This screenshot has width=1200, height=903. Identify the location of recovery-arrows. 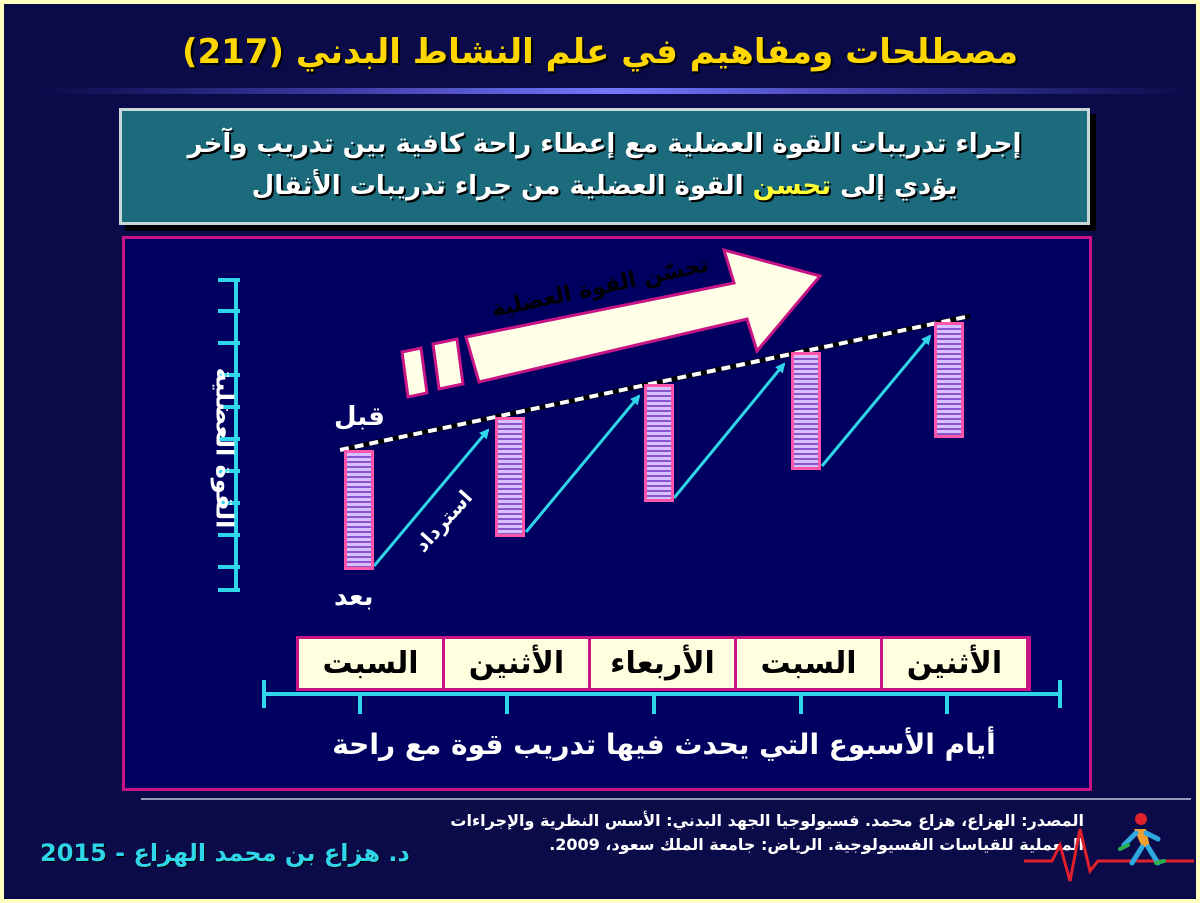
(652, 450).